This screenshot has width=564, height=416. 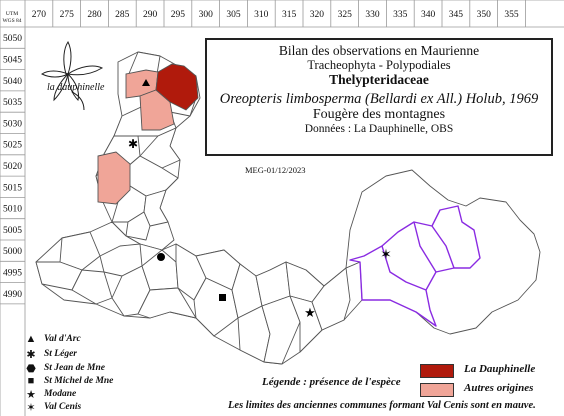 I want to click on legend-swatch-dauphinelle, so click(x=437, y=371).